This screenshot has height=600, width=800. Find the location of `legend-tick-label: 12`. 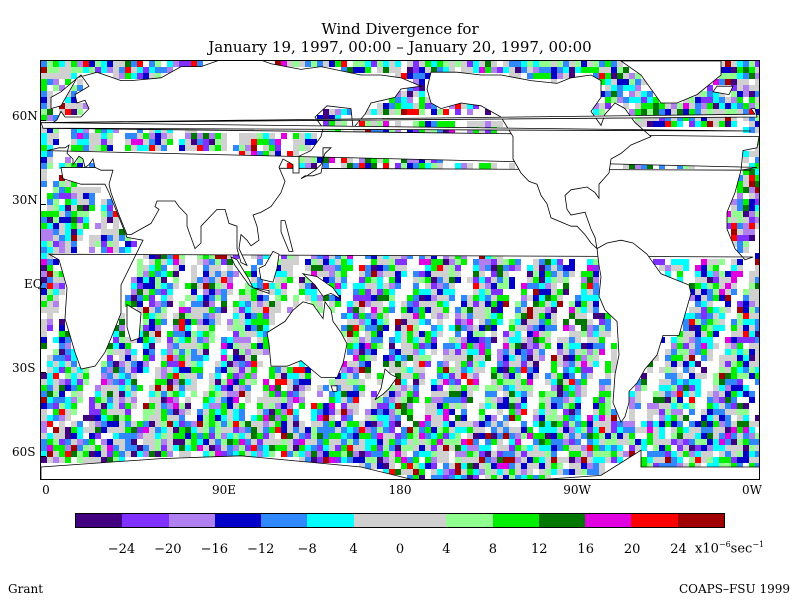

legend-tick-label: 12 is located at coordinates (539, 549).